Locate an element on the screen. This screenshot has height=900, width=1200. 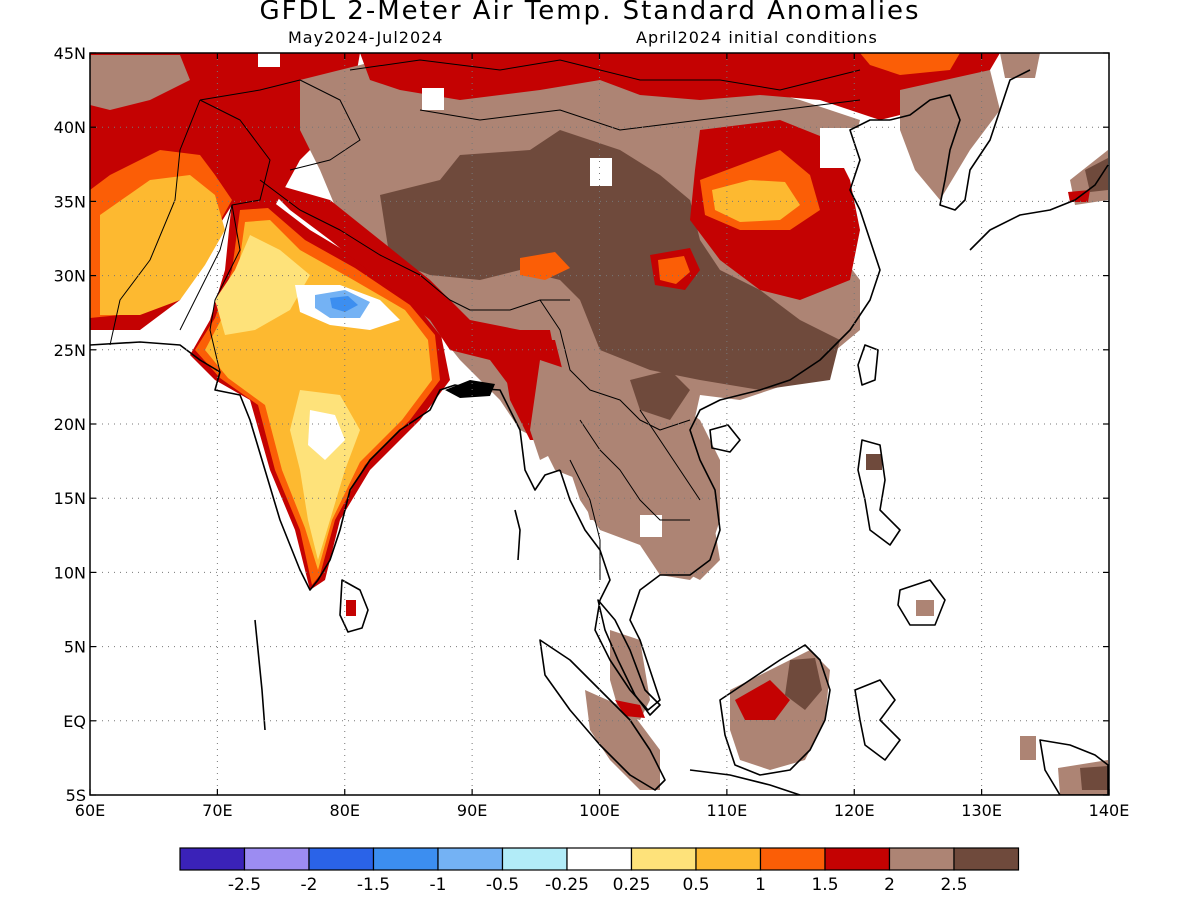
border-thai-burma is located at coordinates (585, 519).